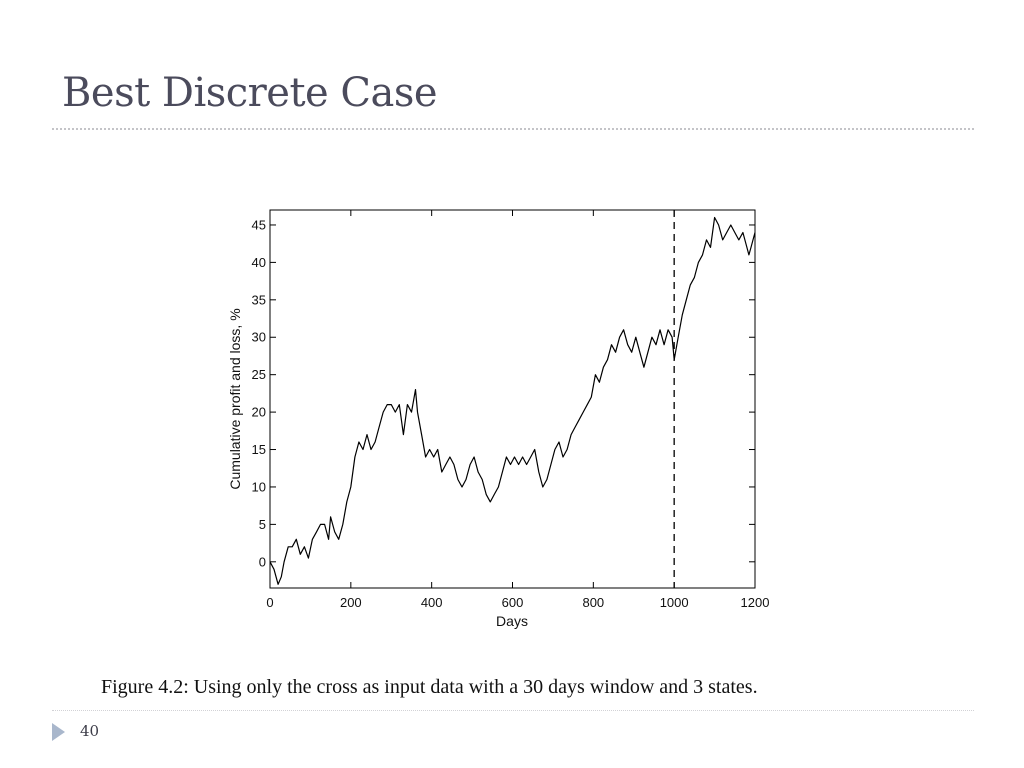 The image size is (1024, 768). Describe the element at coordinates (432, 602) in the screenshot. I see `x-tick-label: 400` at that location.